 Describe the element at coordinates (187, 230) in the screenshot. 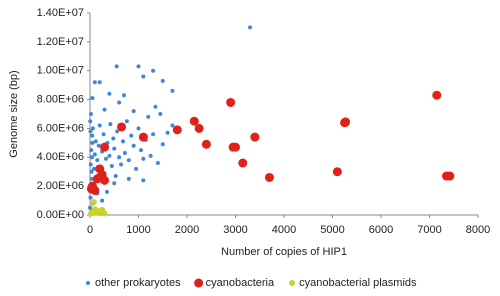

I see `x-tick-label: 2000` at that location.